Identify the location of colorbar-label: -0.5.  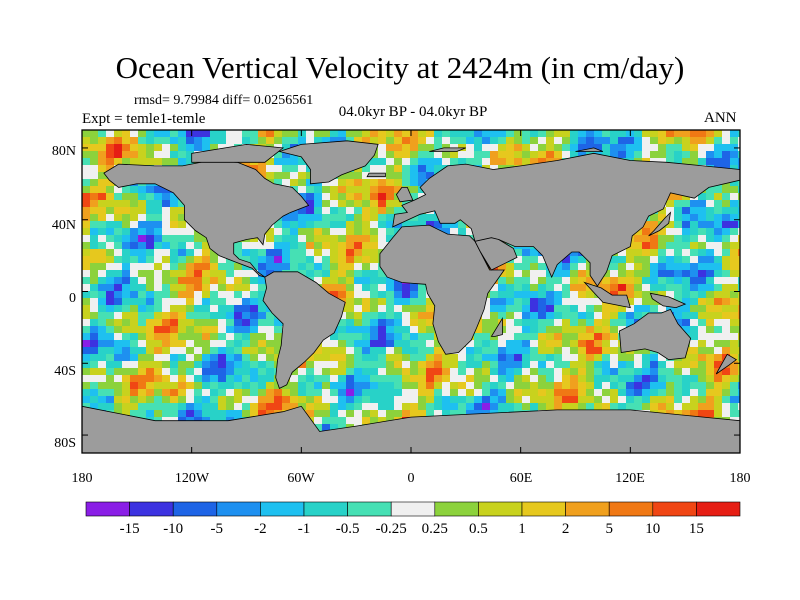
(348, 529).